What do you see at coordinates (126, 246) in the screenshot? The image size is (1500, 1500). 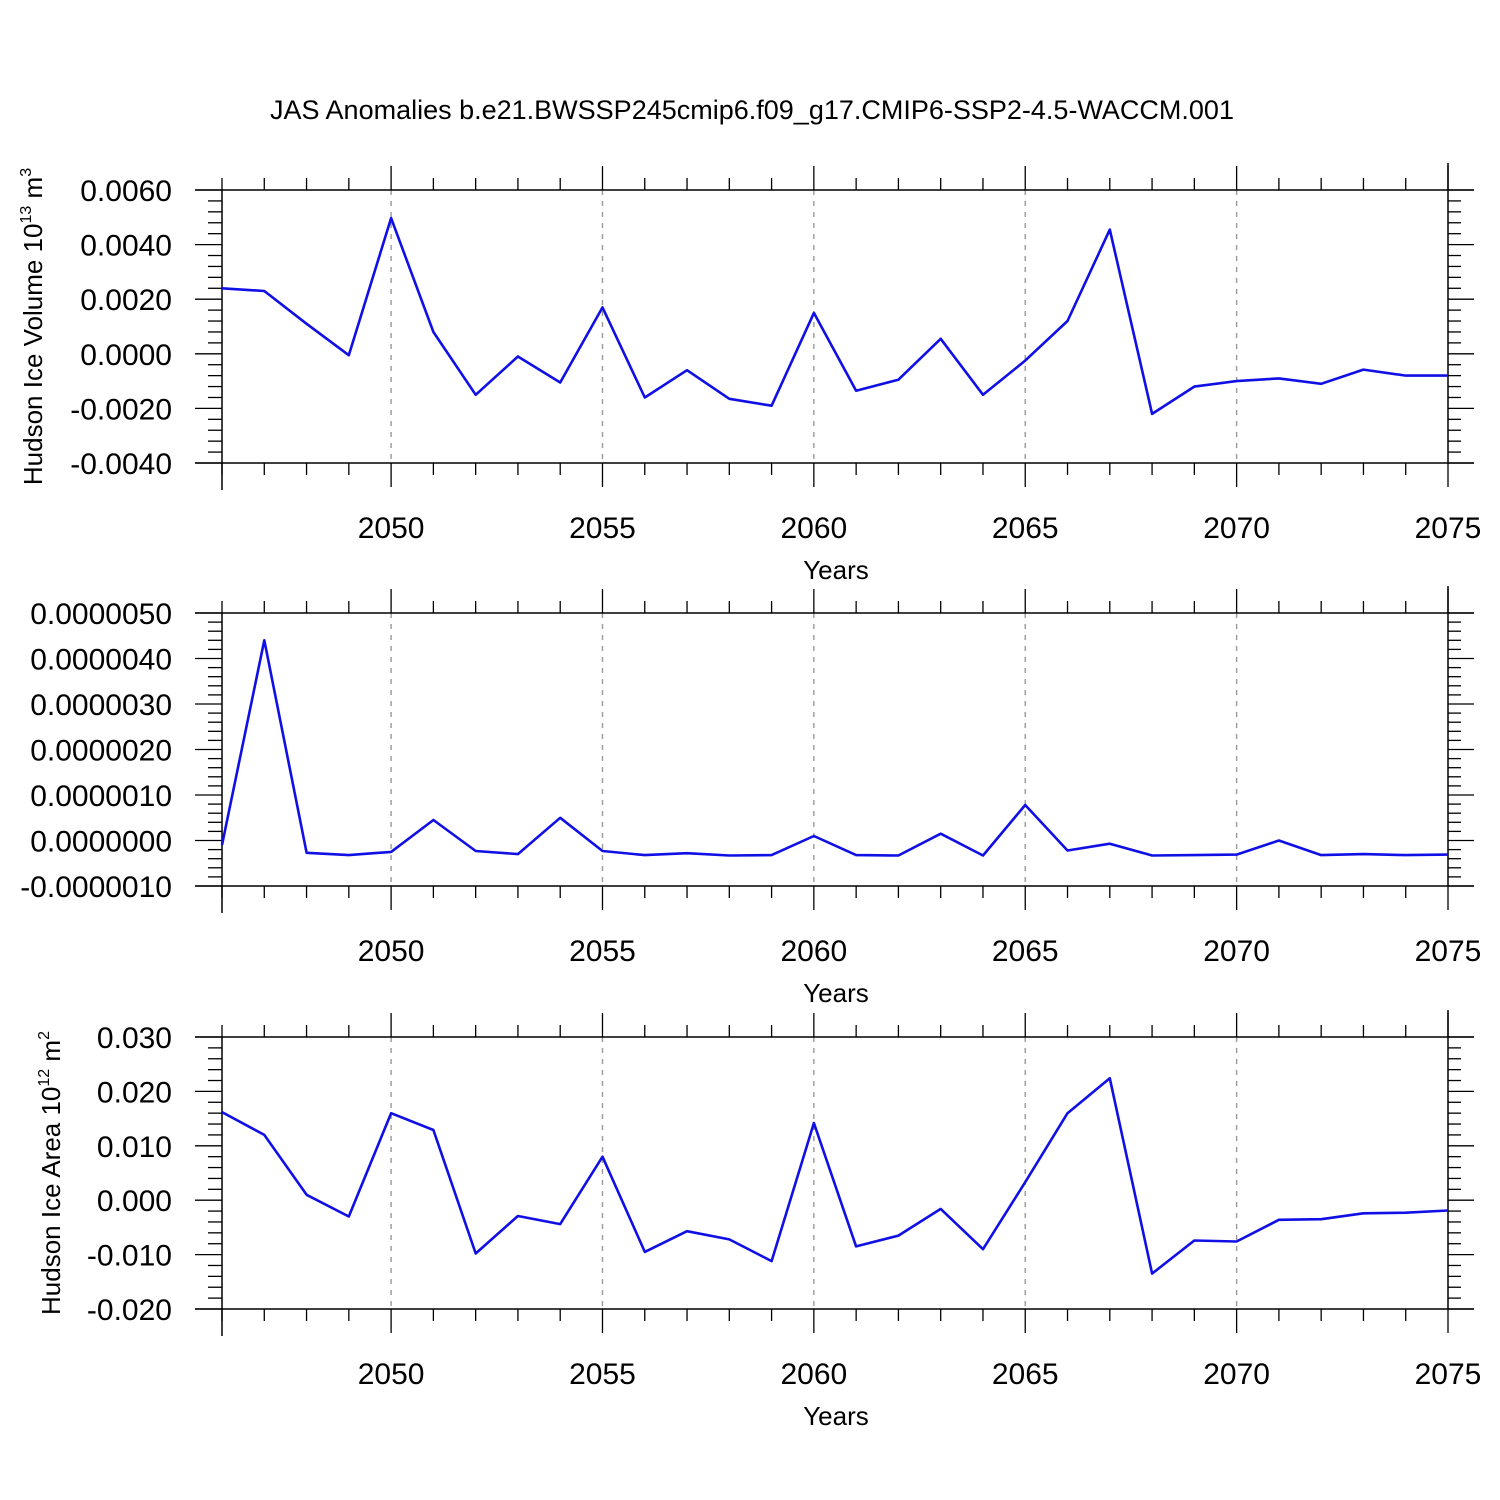 I see `y-tick-label: 0.0040` at bounding box center [126, 246].